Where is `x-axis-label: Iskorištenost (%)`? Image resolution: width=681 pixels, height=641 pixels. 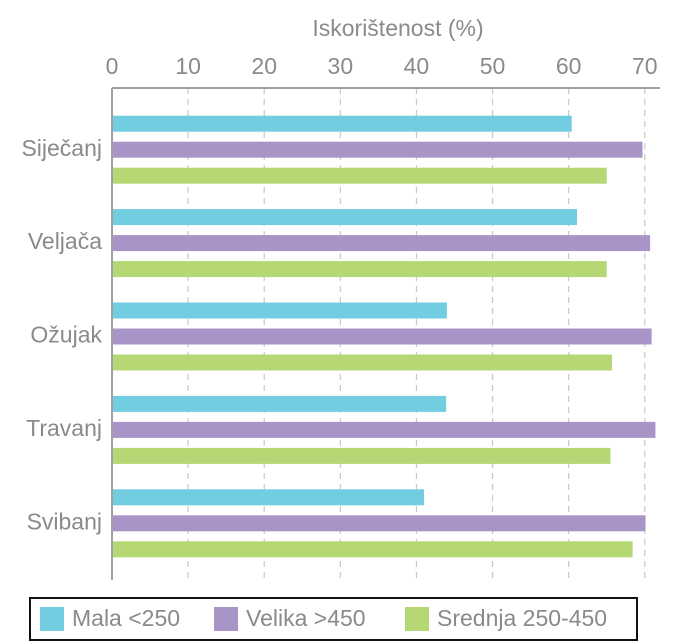
x-axis-label: Iskorištenost (%) is located at coordinates (397, 28).